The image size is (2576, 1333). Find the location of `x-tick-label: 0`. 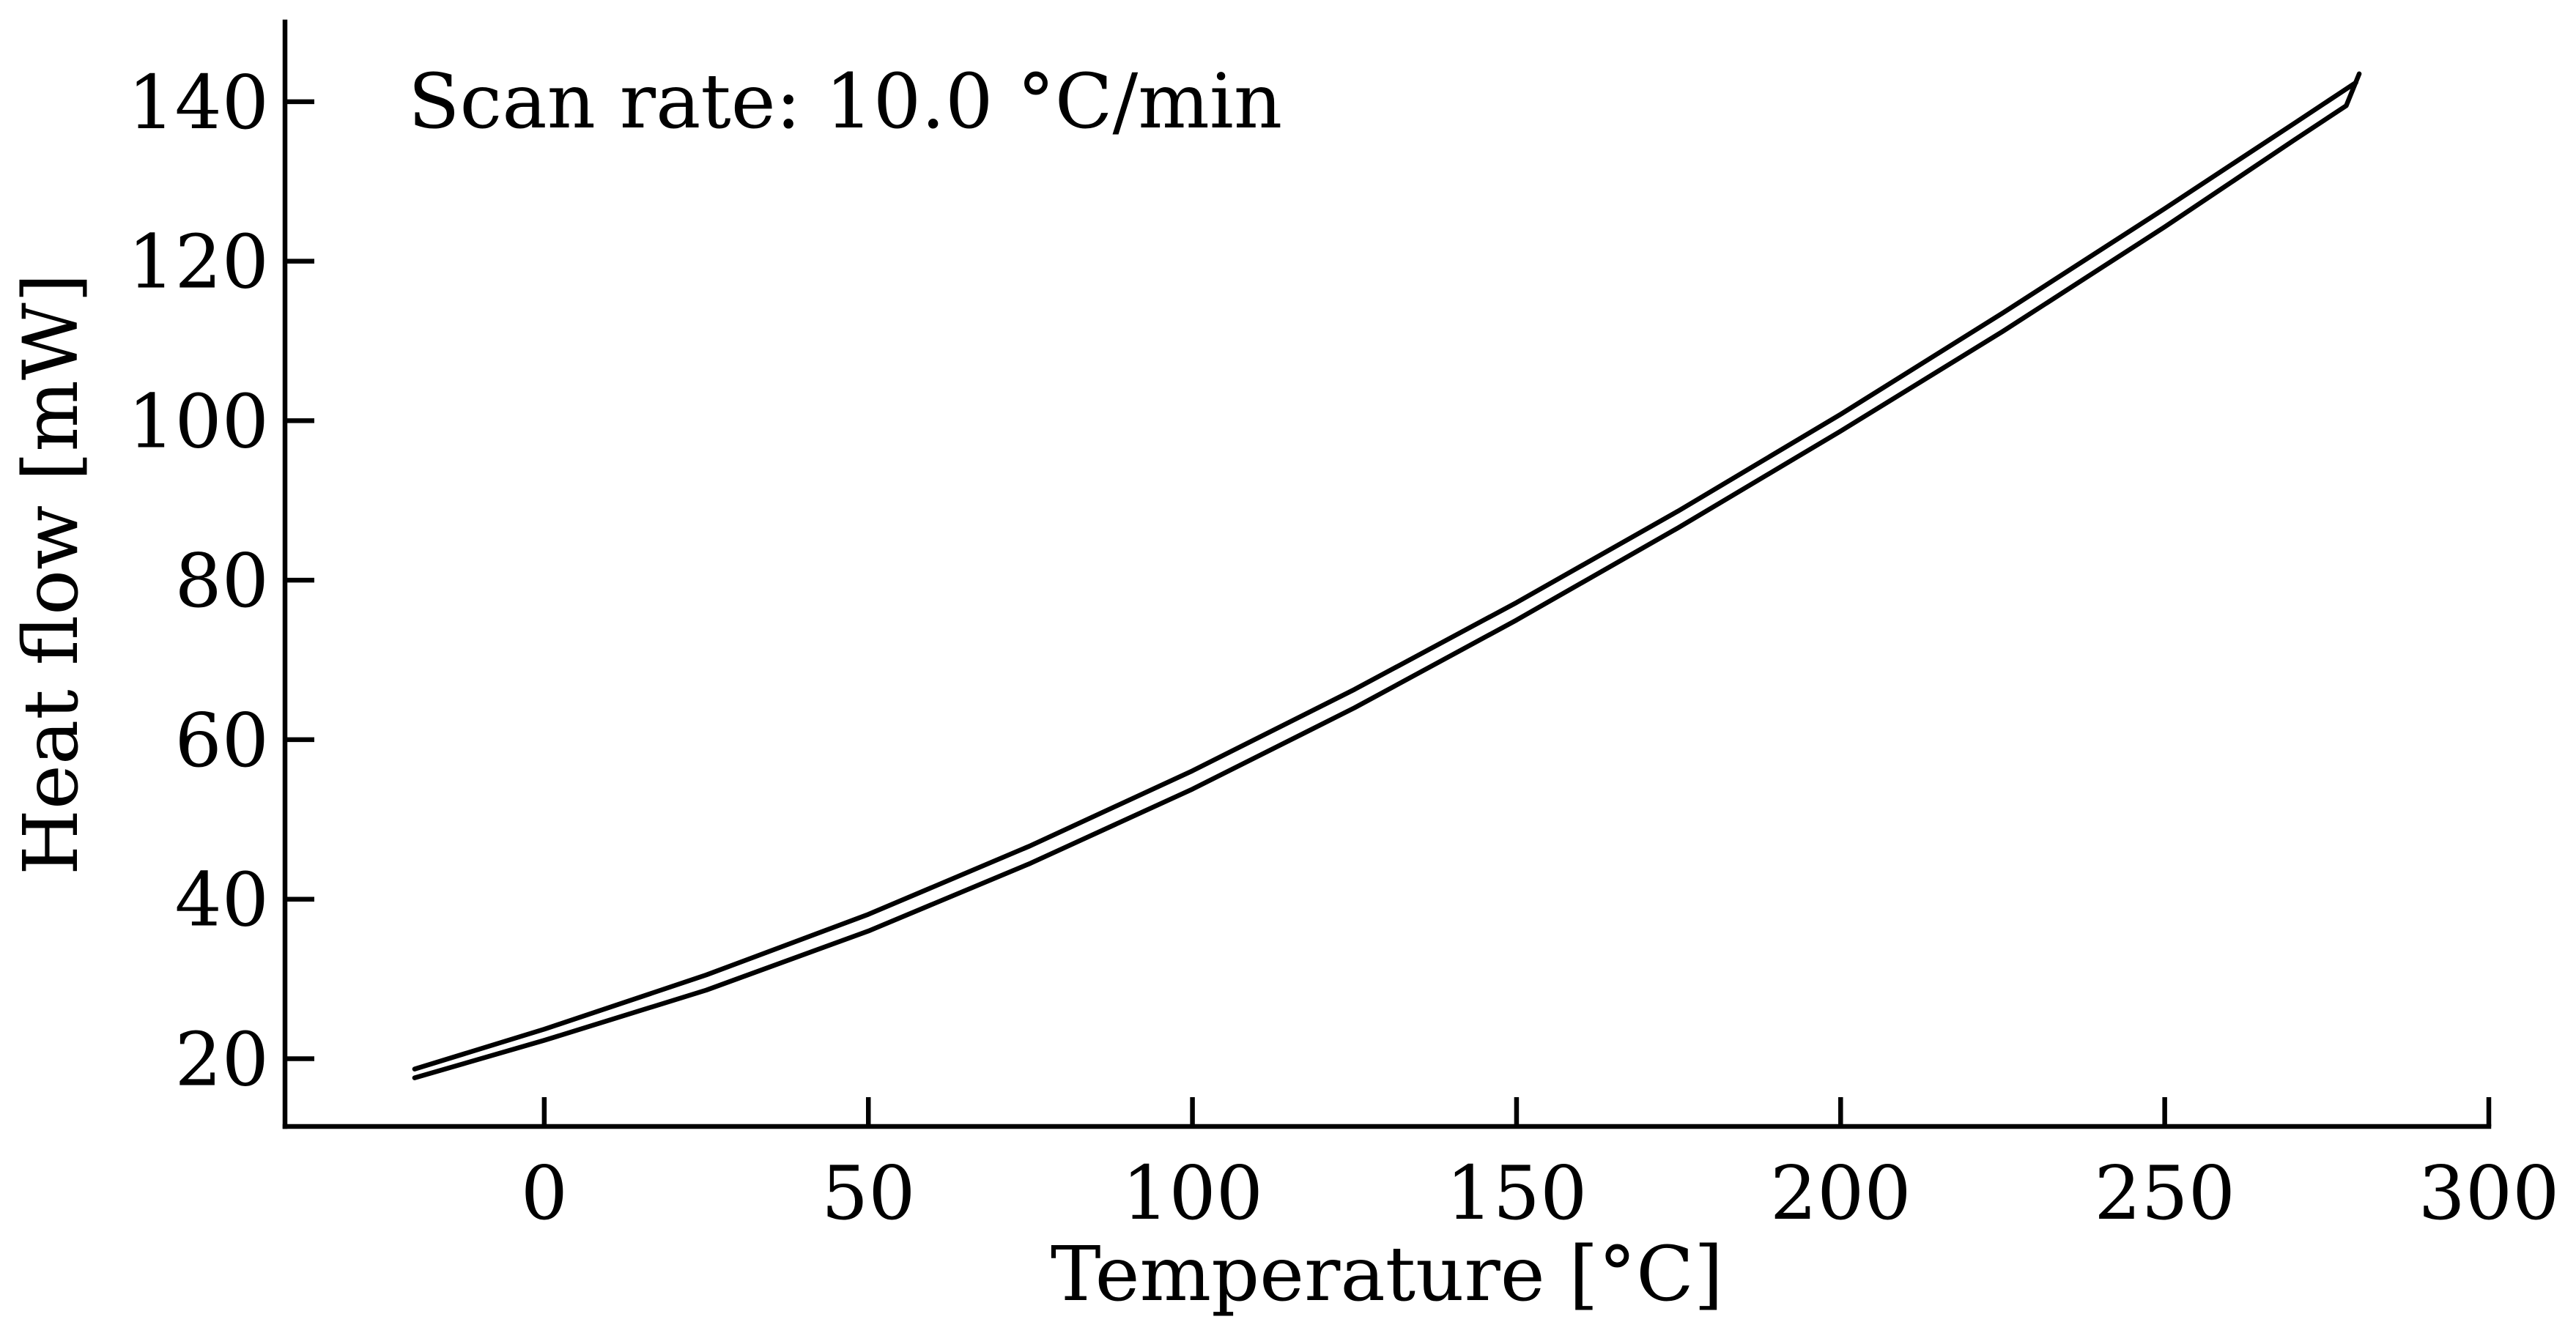

x-tick-label: 0 is located at coordinates (544, 1193).